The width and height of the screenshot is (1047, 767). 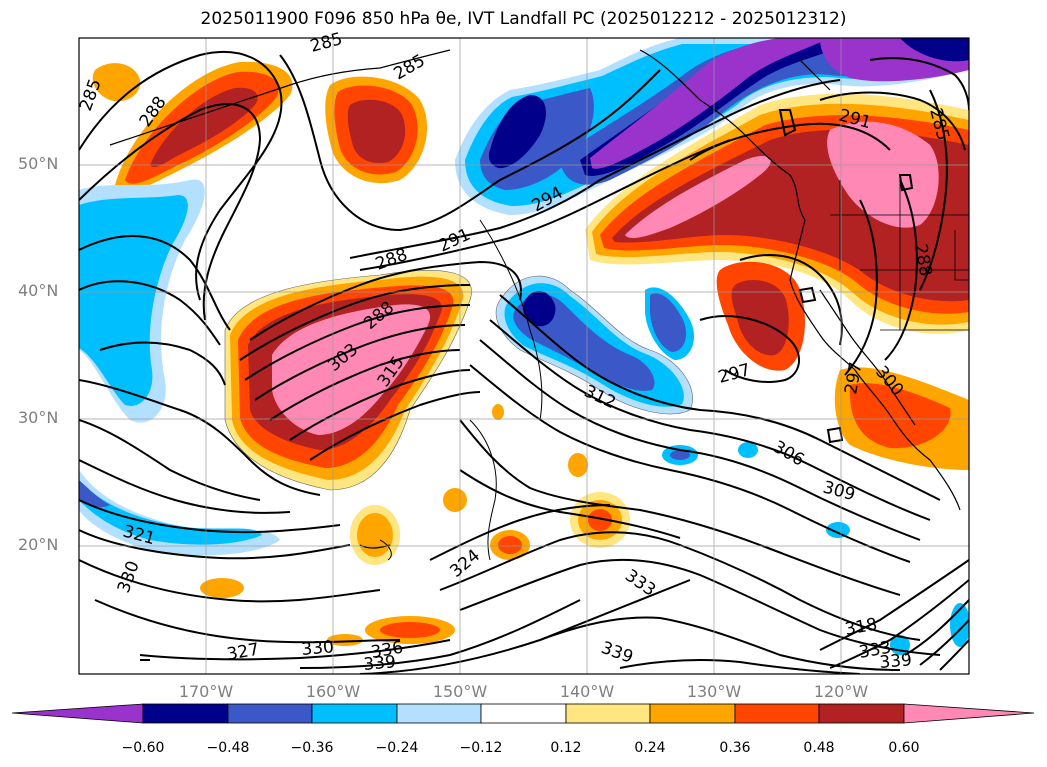 I want to click on thin-contours, so click(x=461, y=390).